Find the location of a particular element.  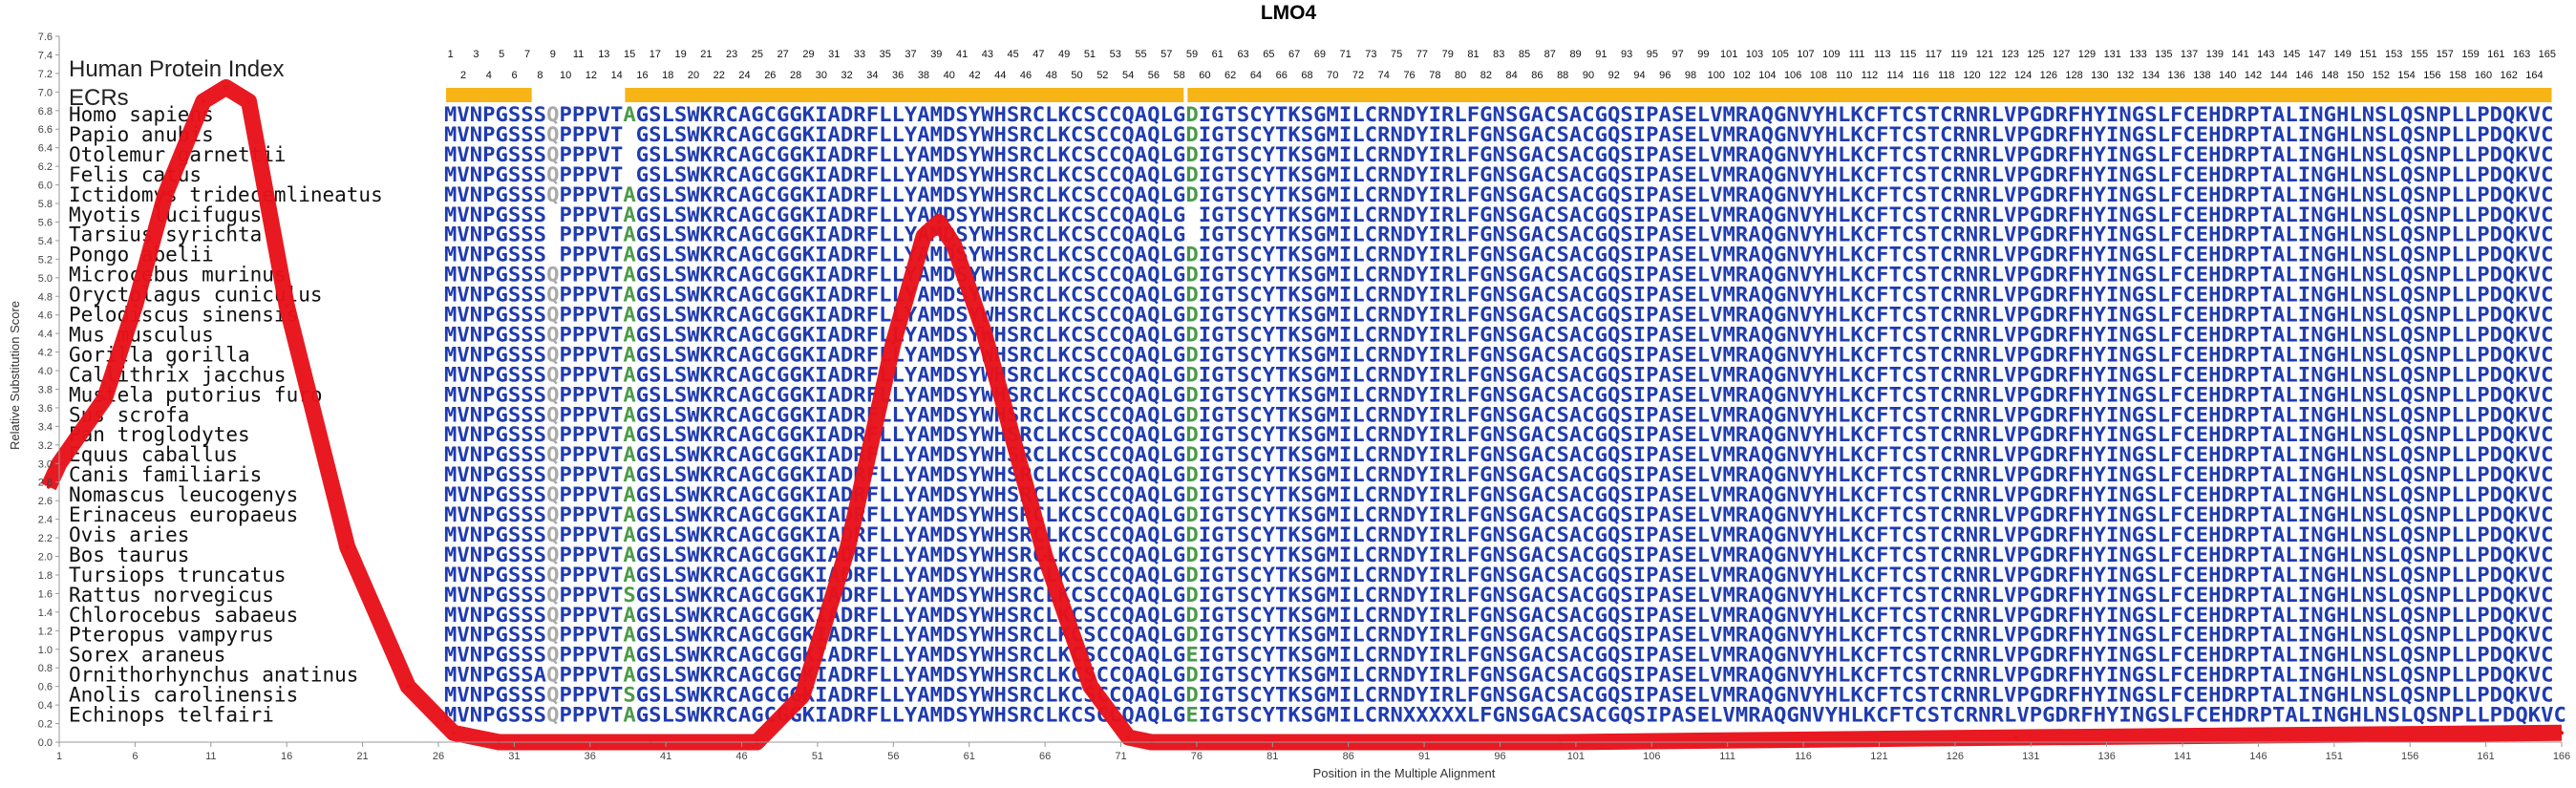

residue: E is located at coordinates (1690, 135).